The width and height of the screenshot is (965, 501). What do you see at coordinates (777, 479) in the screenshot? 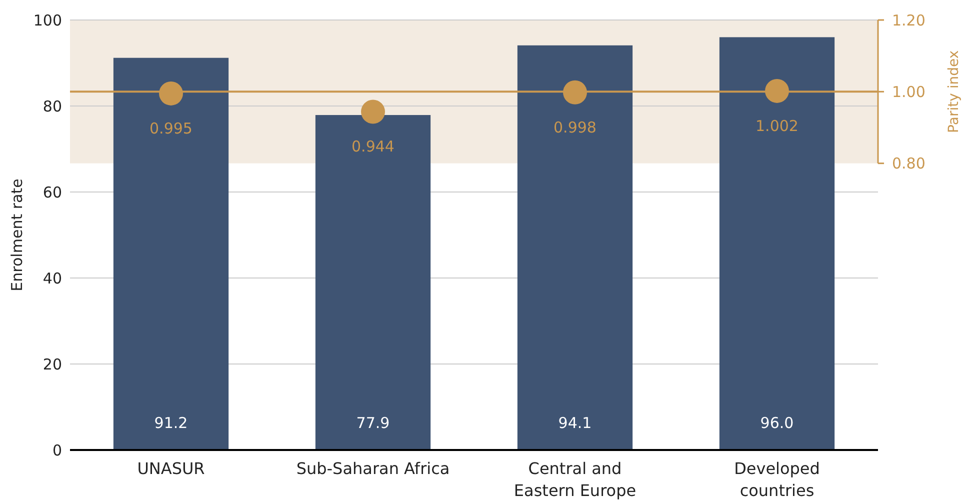
I see `x-tick-label: Developed countries` at bounding box center [777, 479].